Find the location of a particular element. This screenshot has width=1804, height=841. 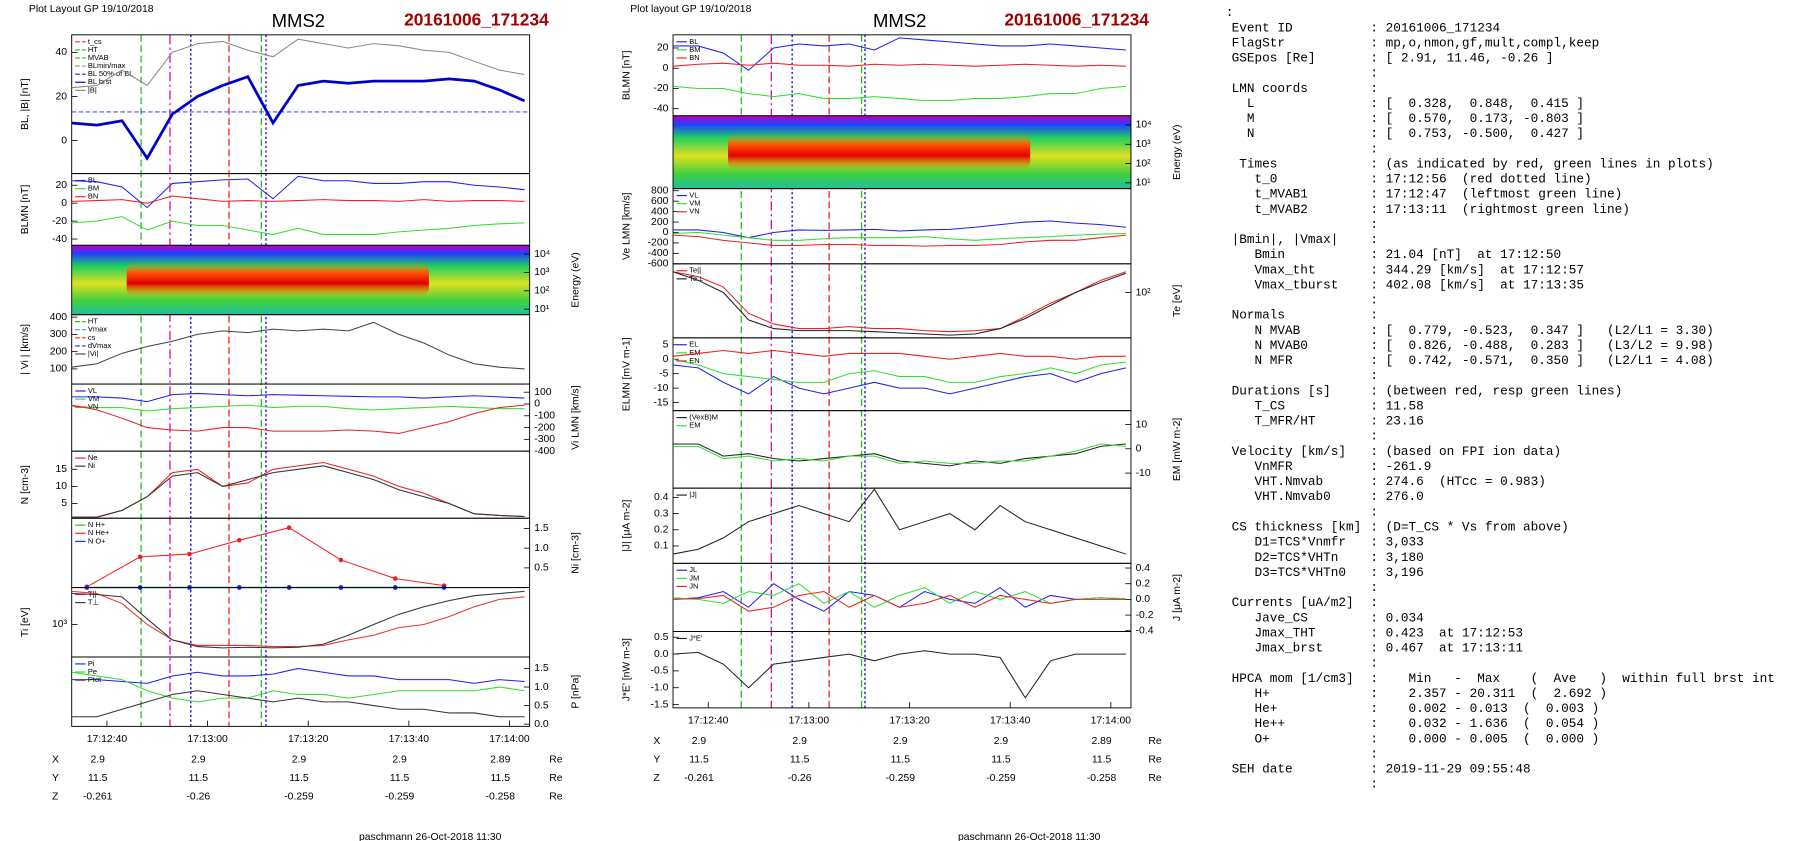

legend-label: J*E' is located at coordinates (696, 637).